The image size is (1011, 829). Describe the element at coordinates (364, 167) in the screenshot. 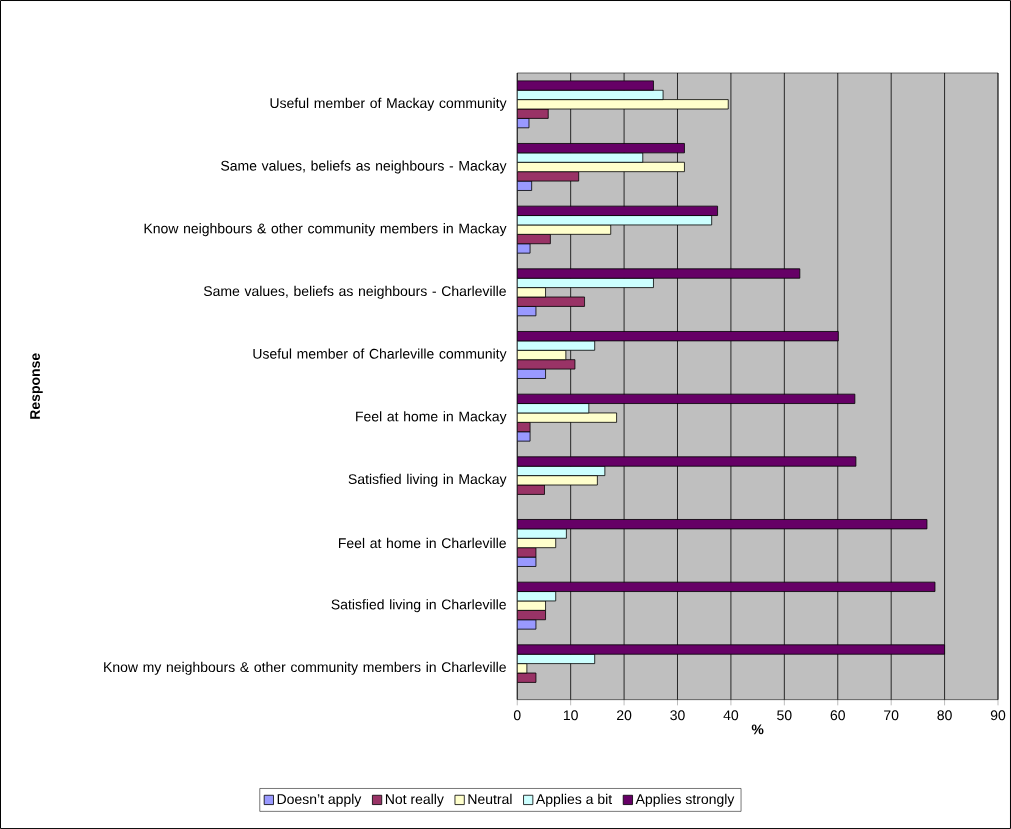

I see `y-tick-label: Same values, beliefs as neighbours - Mackay` at that location.